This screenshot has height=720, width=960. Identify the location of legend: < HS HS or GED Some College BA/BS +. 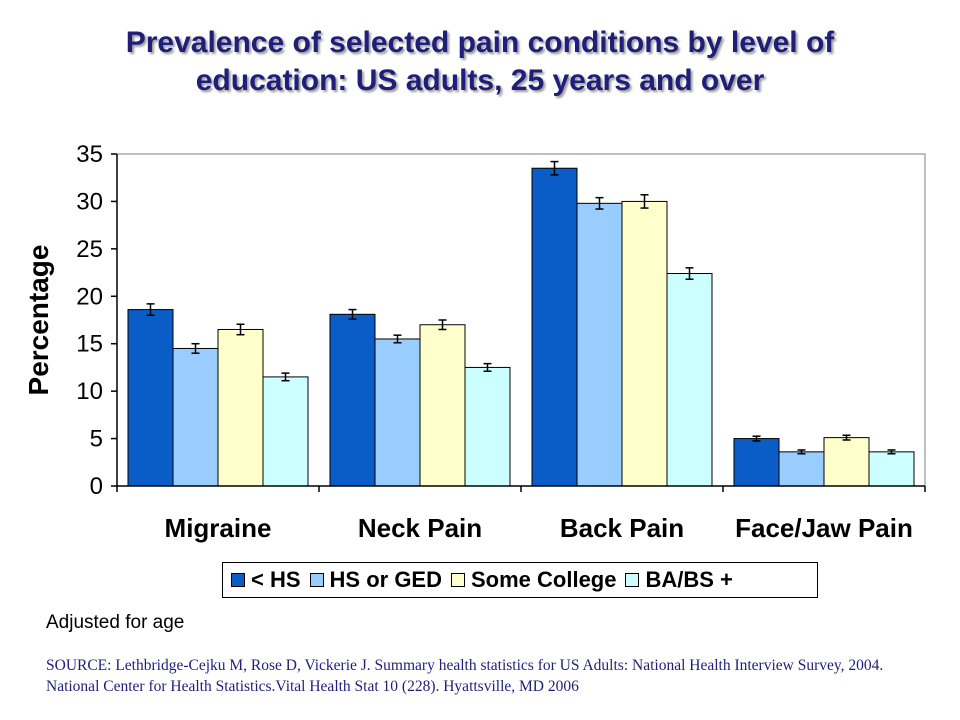
(520, 580).